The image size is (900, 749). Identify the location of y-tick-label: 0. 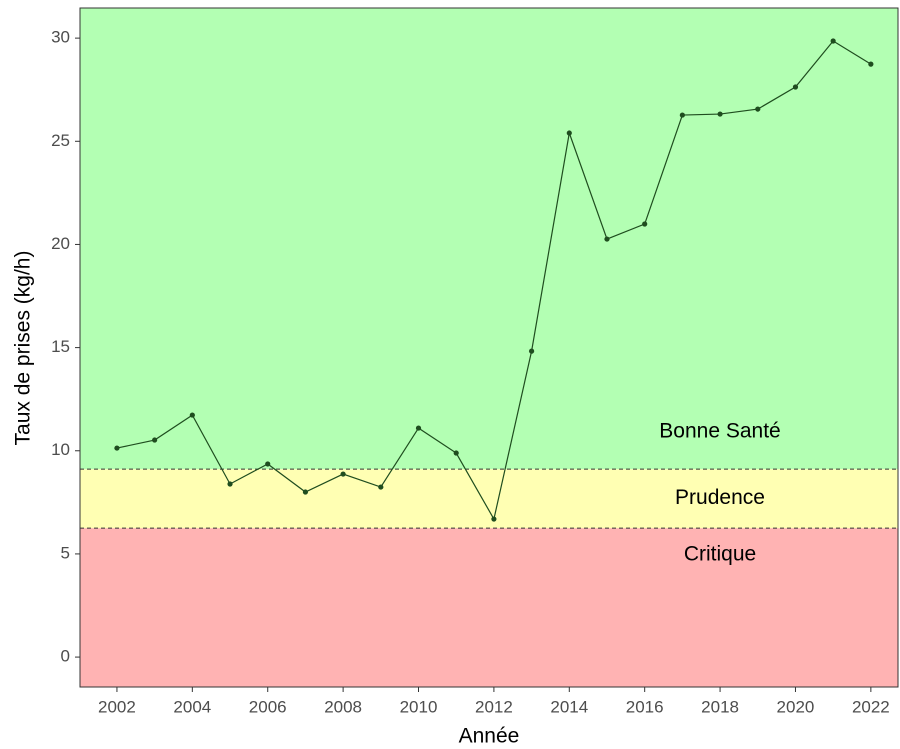
(65, 656).